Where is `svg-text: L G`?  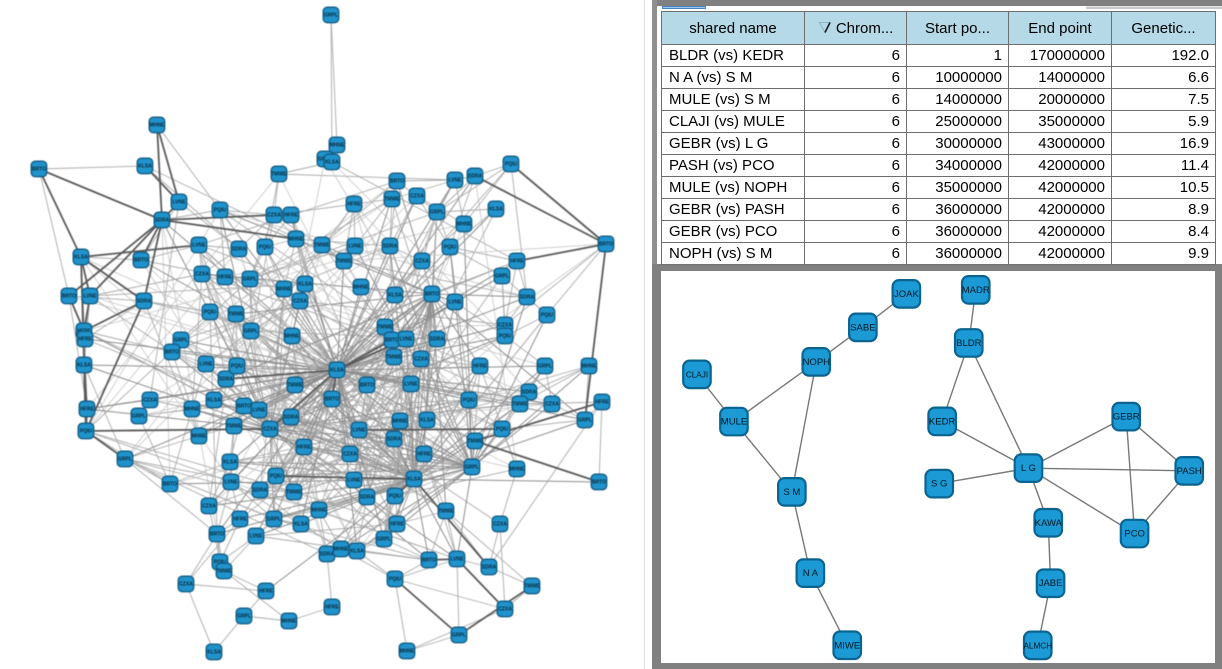 svg-text: L G is located at coordinates (1028, 468).